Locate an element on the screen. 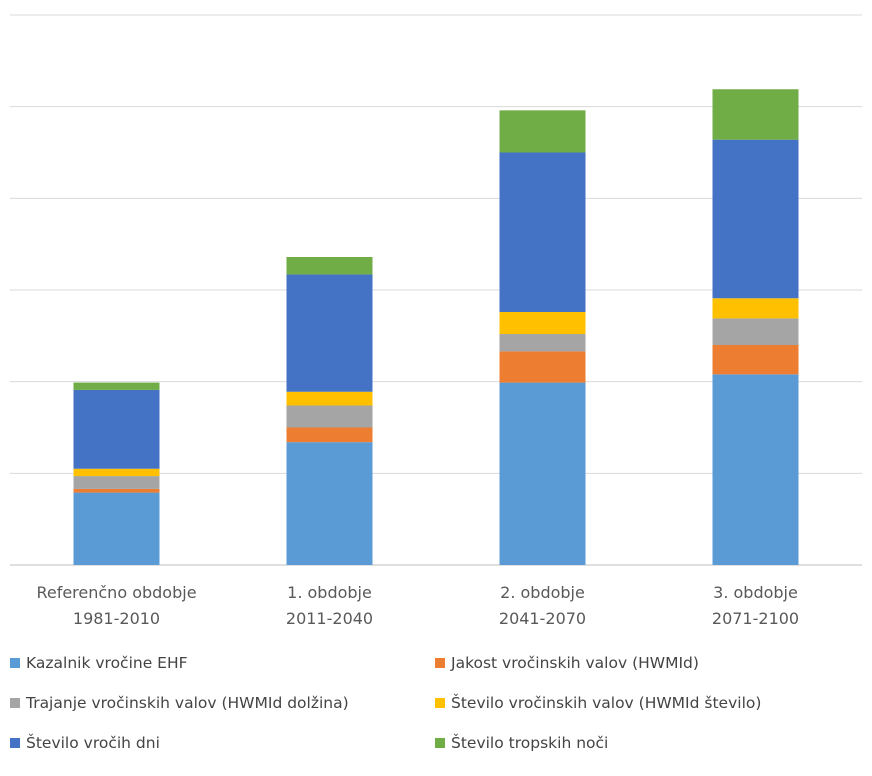 This screenshot has height=776, width=872. legend-label: Število tropskih noči is located at coordinates (530, 743).